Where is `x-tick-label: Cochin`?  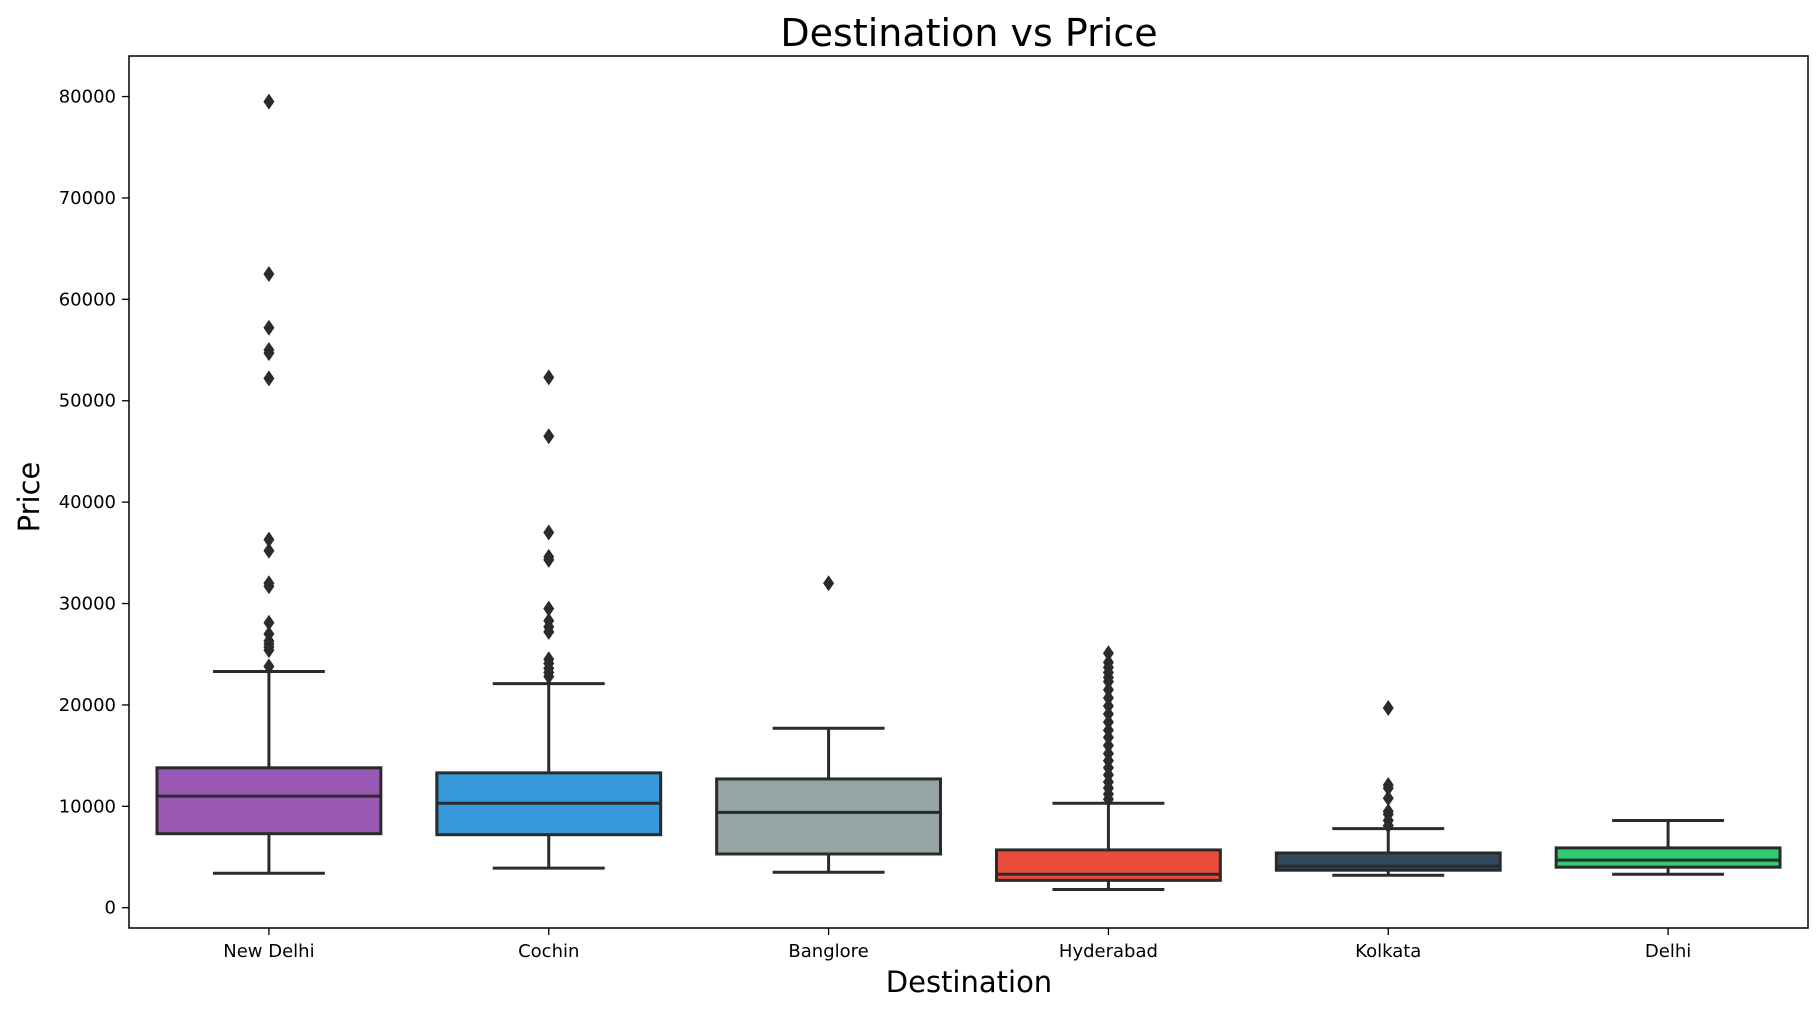
x-tick-label: Cochin is located at coordinates (548, 951).